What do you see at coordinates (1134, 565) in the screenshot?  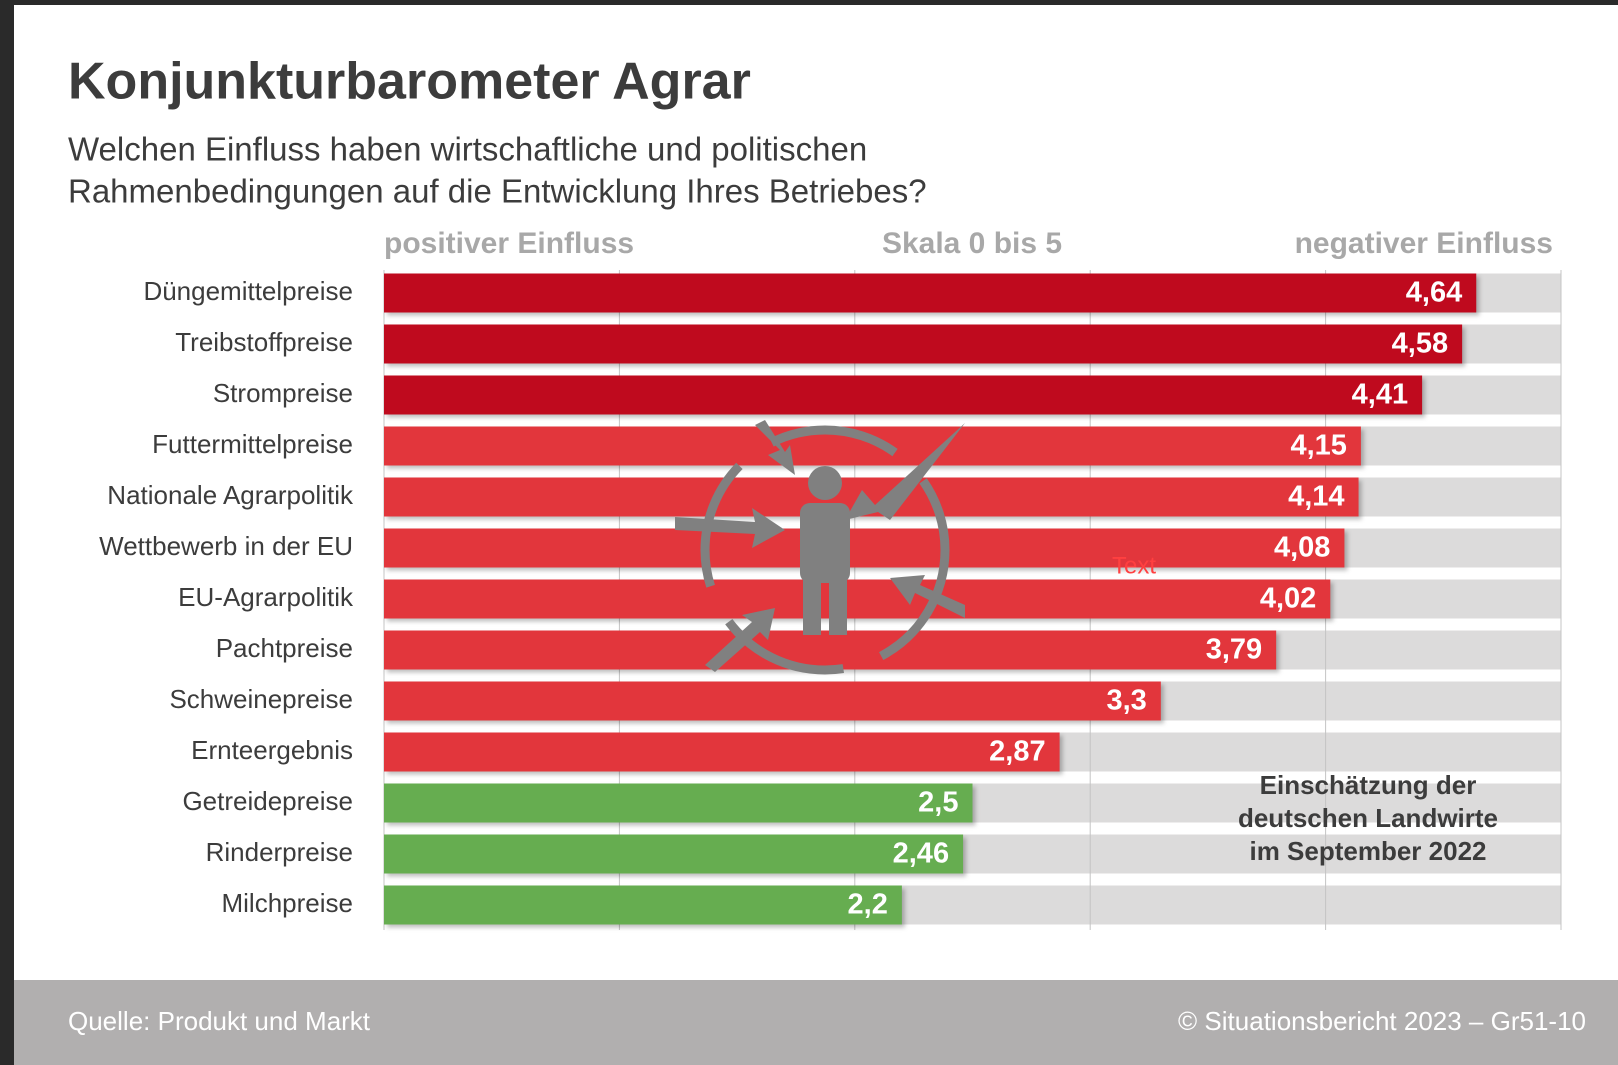 I see `stray-label: Text` at bounding box center [1134, 565].